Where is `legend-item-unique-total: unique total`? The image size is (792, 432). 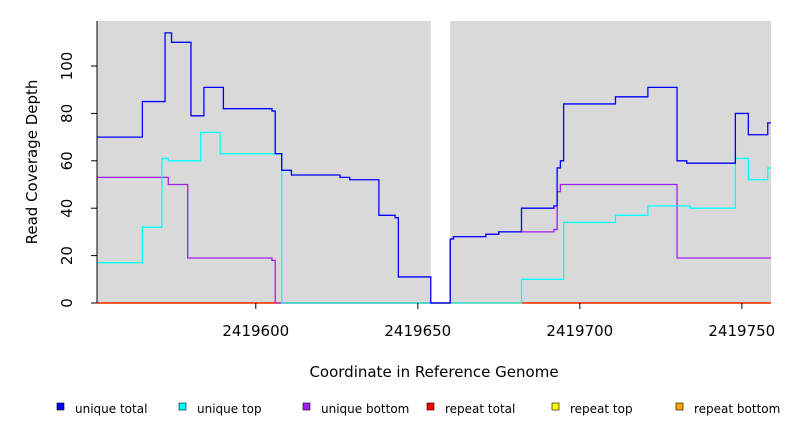 legend-item-unique-total: unique total is located at coordinates (101, 409).